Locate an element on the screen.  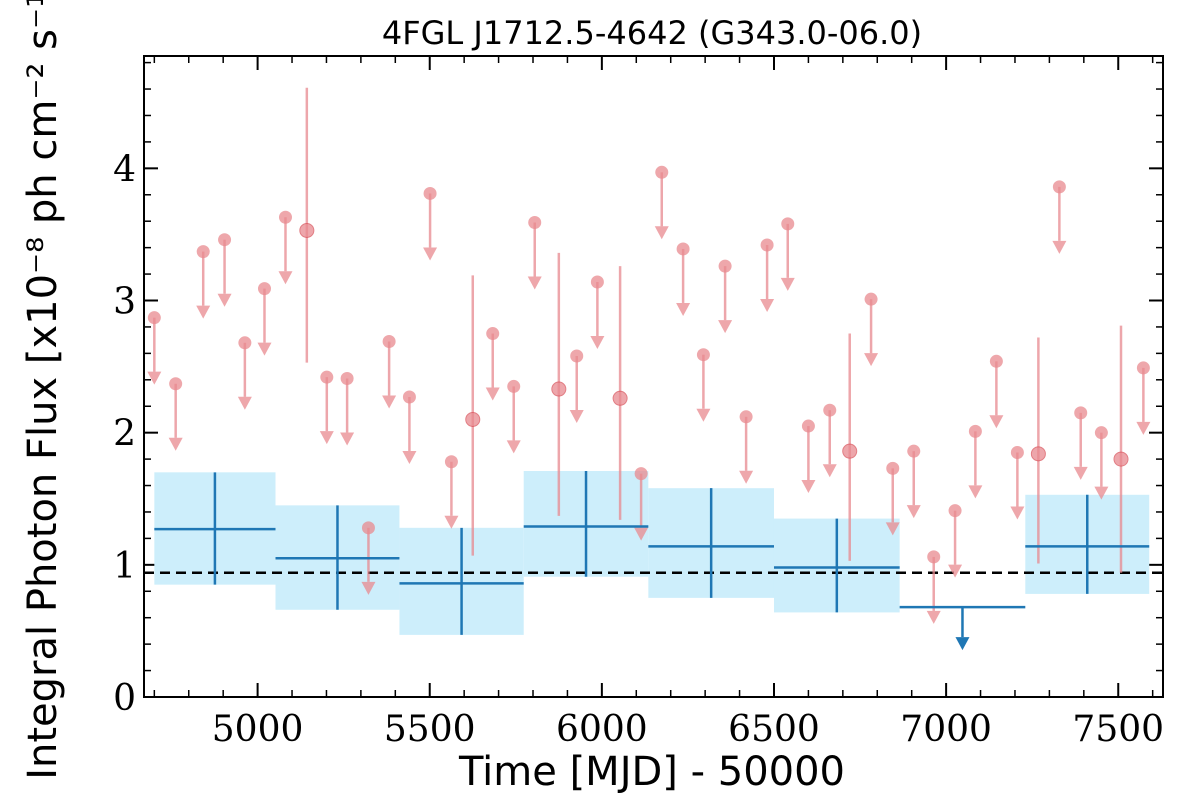
x-tick-label: 7000 is located at coordinates (946, 729).